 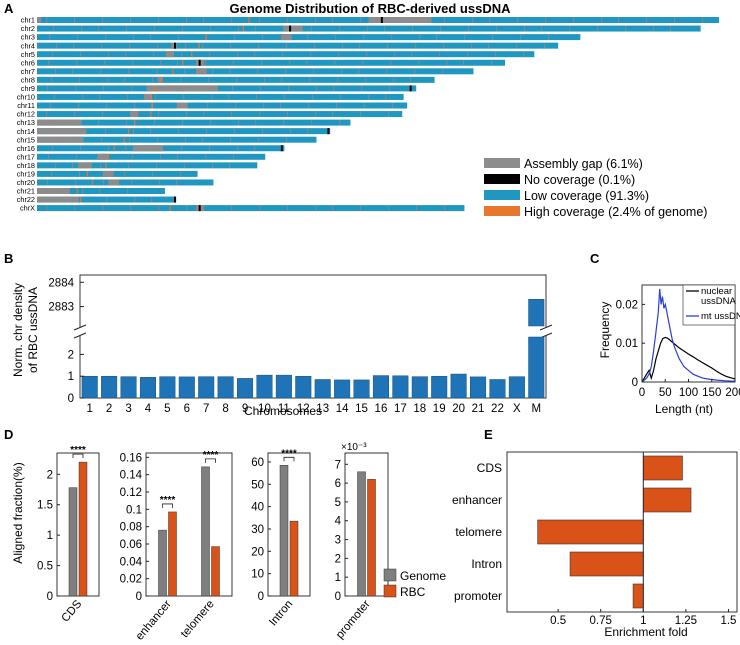 What do you see at coordinates (563, 164) in the screenshot?
I see `legend-item: Assembly gap (6.1%)` at bounding box center [563, 164].